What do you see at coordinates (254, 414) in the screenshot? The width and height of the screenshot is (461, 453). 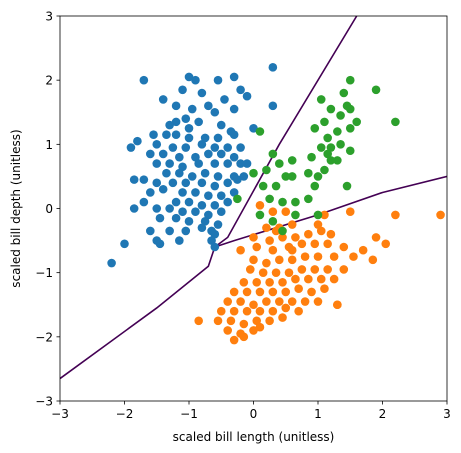 I see `x-tick-label: 0` at bounding box center [254, 414].